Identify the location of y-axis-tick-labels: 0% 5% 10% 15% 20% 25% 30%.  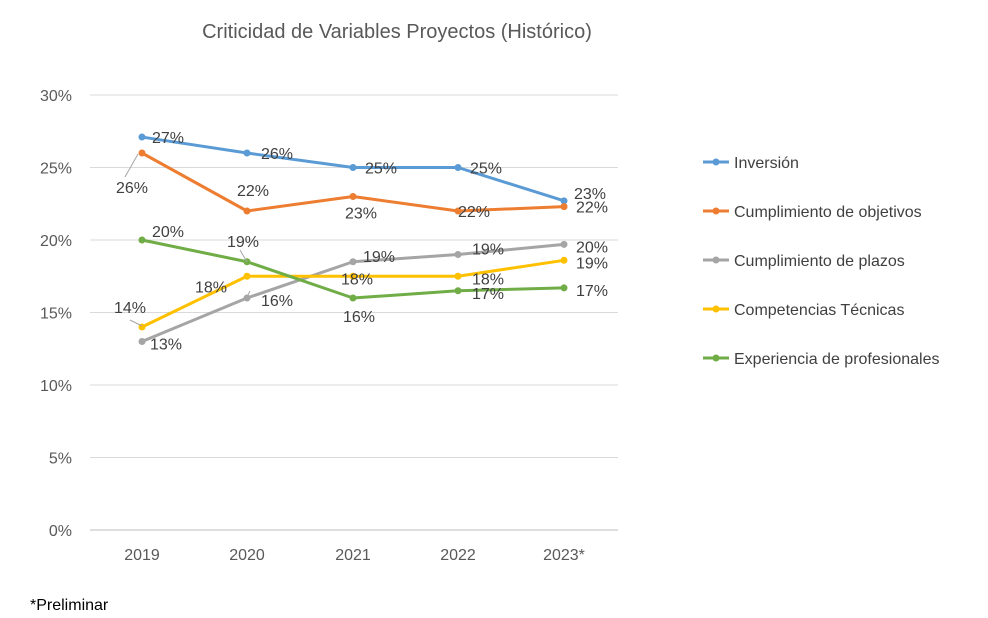
(56, 314).